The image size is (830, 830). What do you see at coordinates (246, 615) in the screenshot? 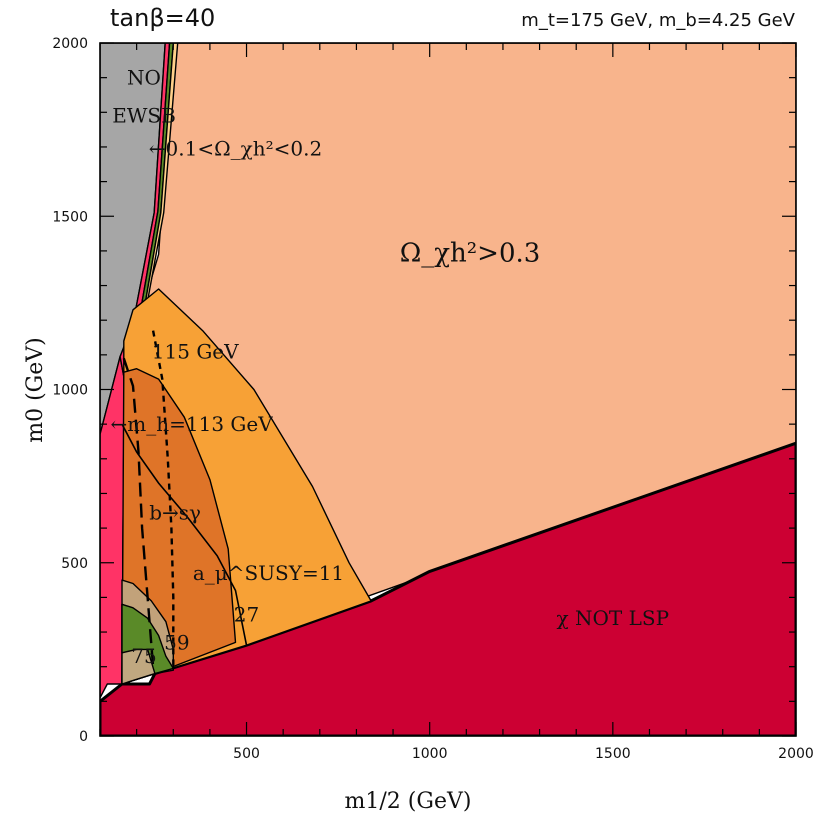
I see `annotation-27: 27` at bounding box center [246, 615].